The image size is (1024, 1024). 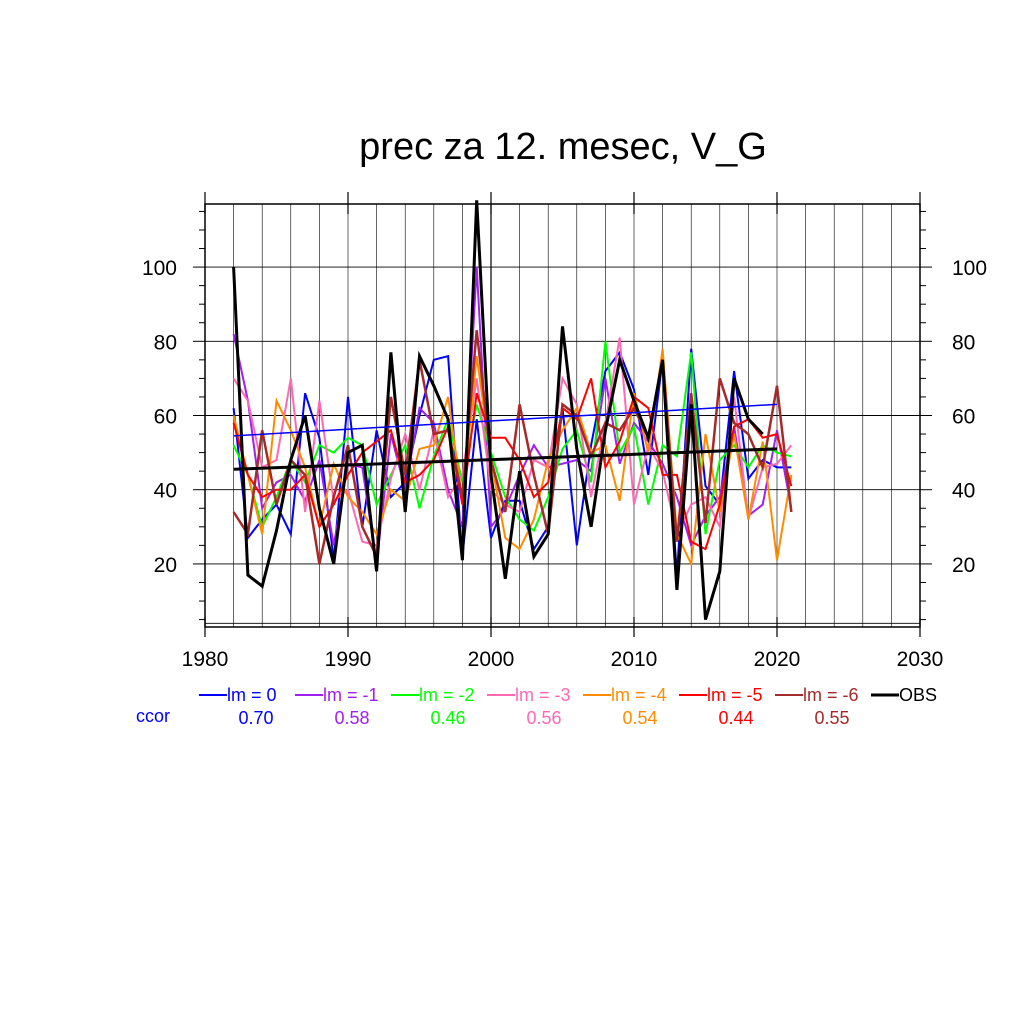 What do you see at coordinates (351, 695) in the screenshot?
I see `legend-label-1: lm = -1` at bounding box center [351, 695].